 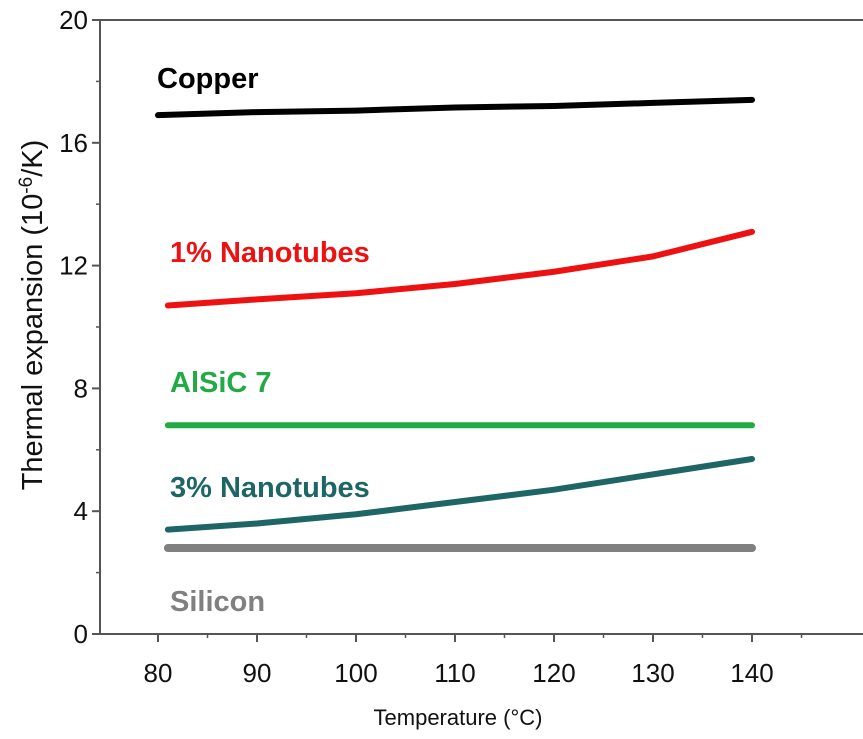 What do you see at coordinates (221, 383) in the screenshot?
I see `series-label-alsic-7: AlSiC 7` at bounding box center [221, 383].